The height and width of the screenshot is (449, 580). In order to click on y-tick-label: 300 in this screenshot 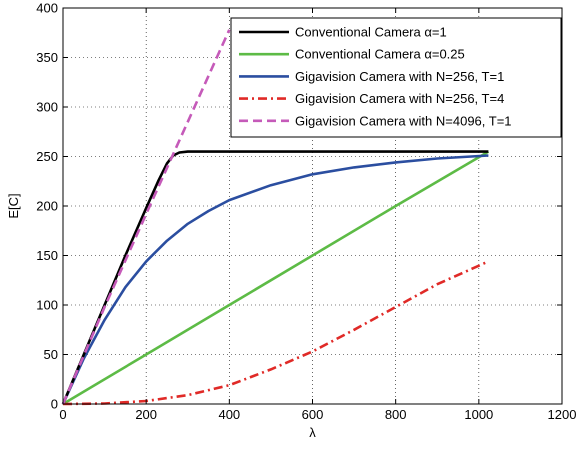, I will do `click(47, 107)`.